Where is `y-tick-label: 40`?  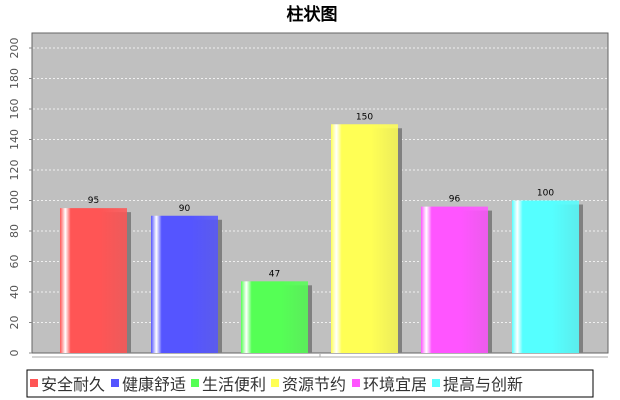 y-tick-label: 40 is located at coordinates (14, 292).